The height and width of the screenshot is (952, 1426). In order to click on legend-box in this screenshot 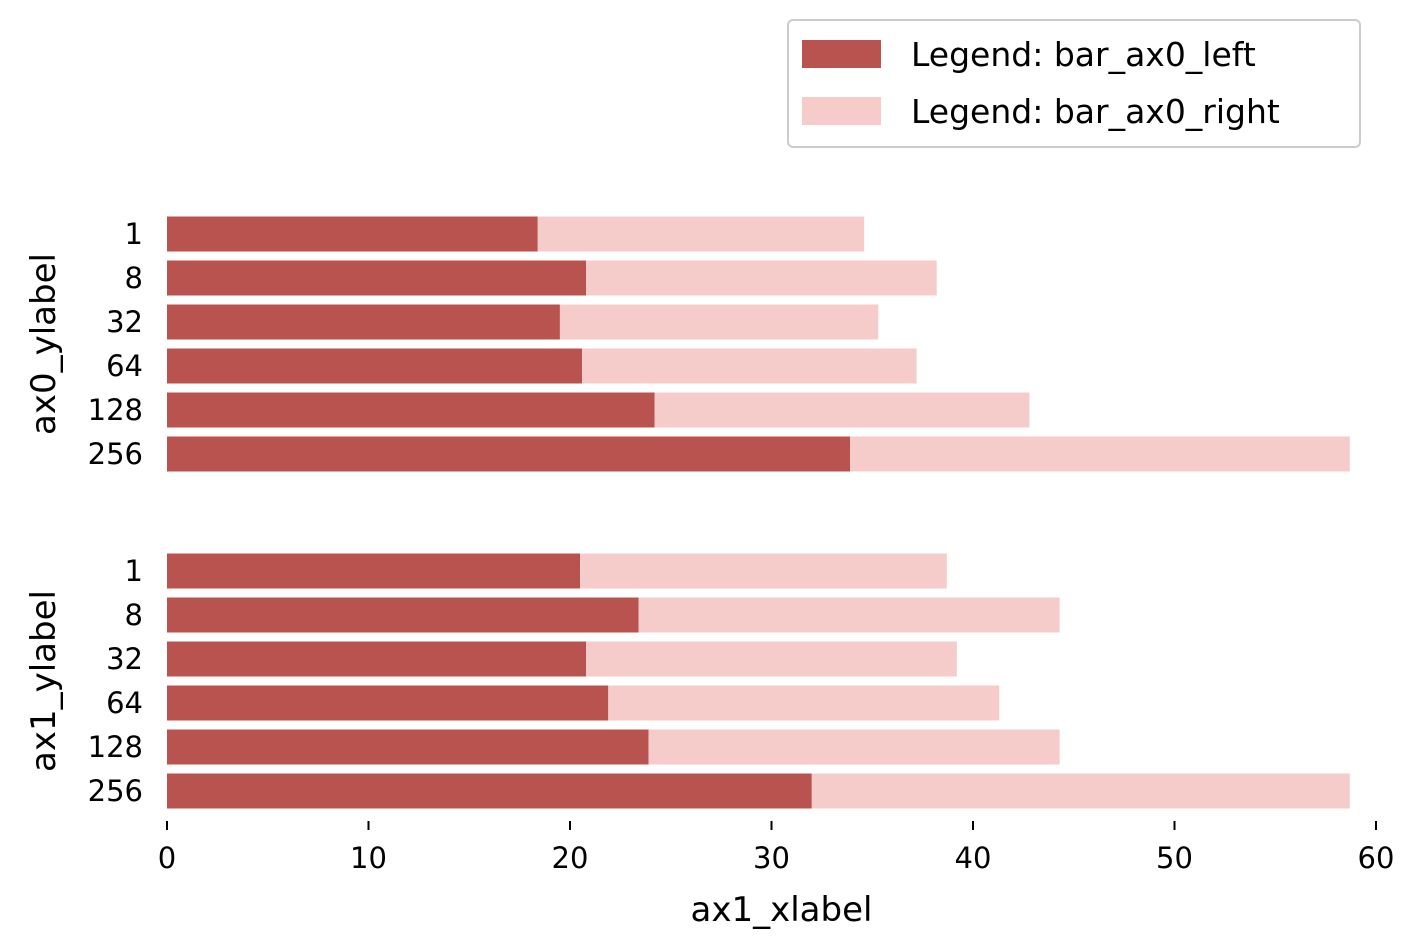, I will do `click(1074, 83)`.